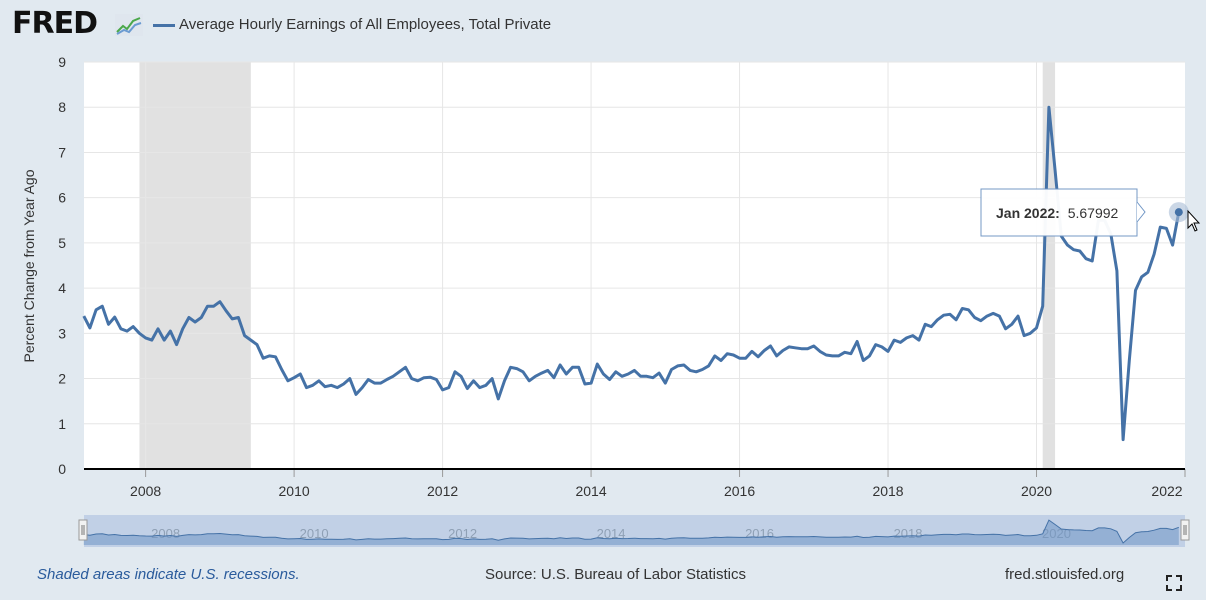 The image size is (1206, 600). What do you see at coordinates (62, 469) in the screenshot?
I see `y-tick-label: 0` at bounding box center [62, 469].